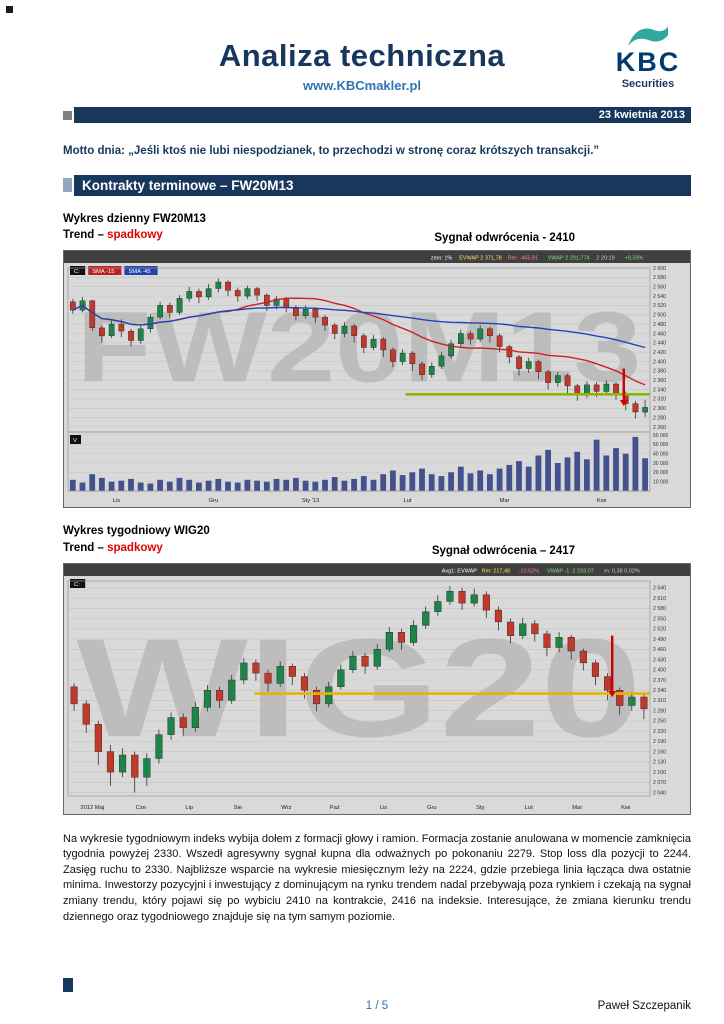 The width and height of the screenshot is (724, 1024). Describe the element at coordinates (605, 259) in the screenshot. I see `svg-text: 2 20:19` at that location.